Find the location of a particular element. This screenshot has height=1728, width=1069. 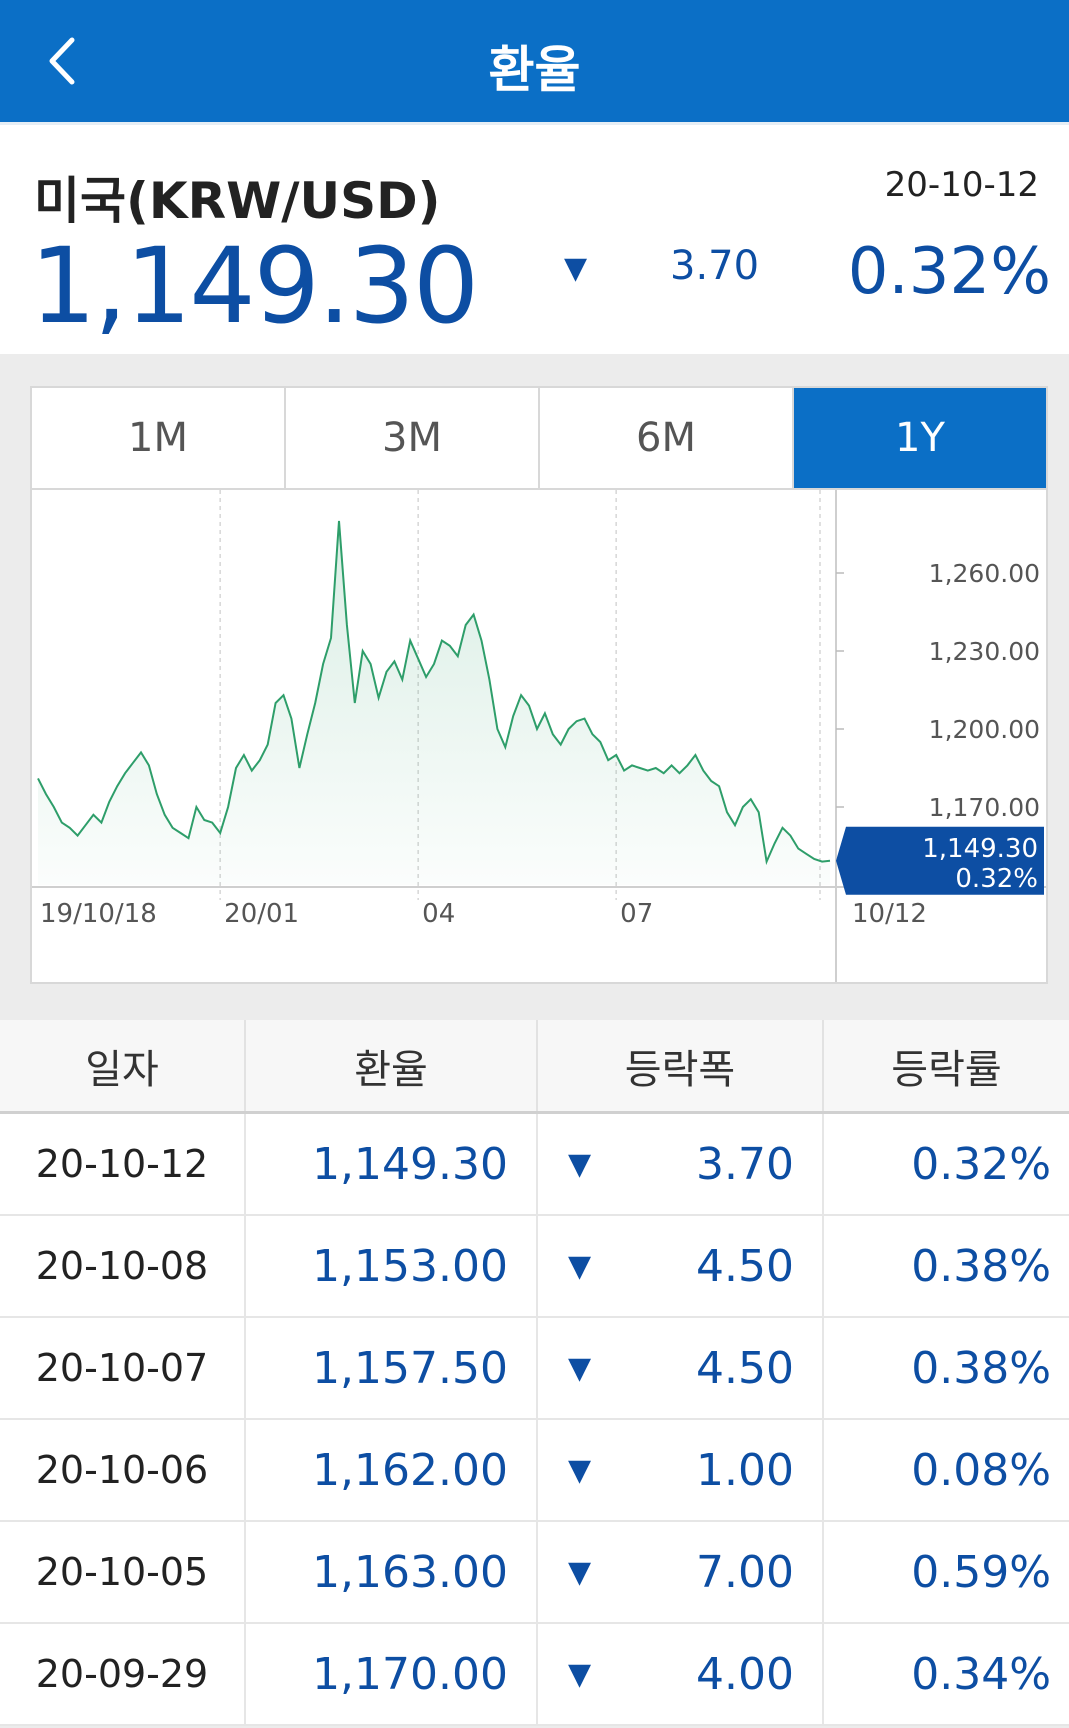

series-line is located at coordinates (434, 693).